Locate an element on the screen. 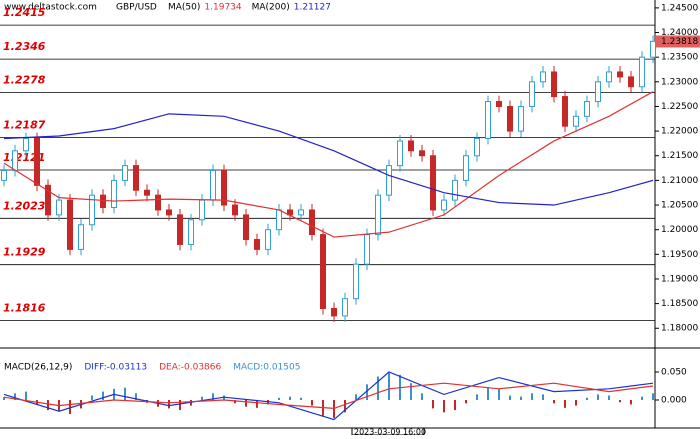 The width and height of the screenshot is (700, 439). legend-entry: DEA:-0.03866 is located at coordinates (190, 368).